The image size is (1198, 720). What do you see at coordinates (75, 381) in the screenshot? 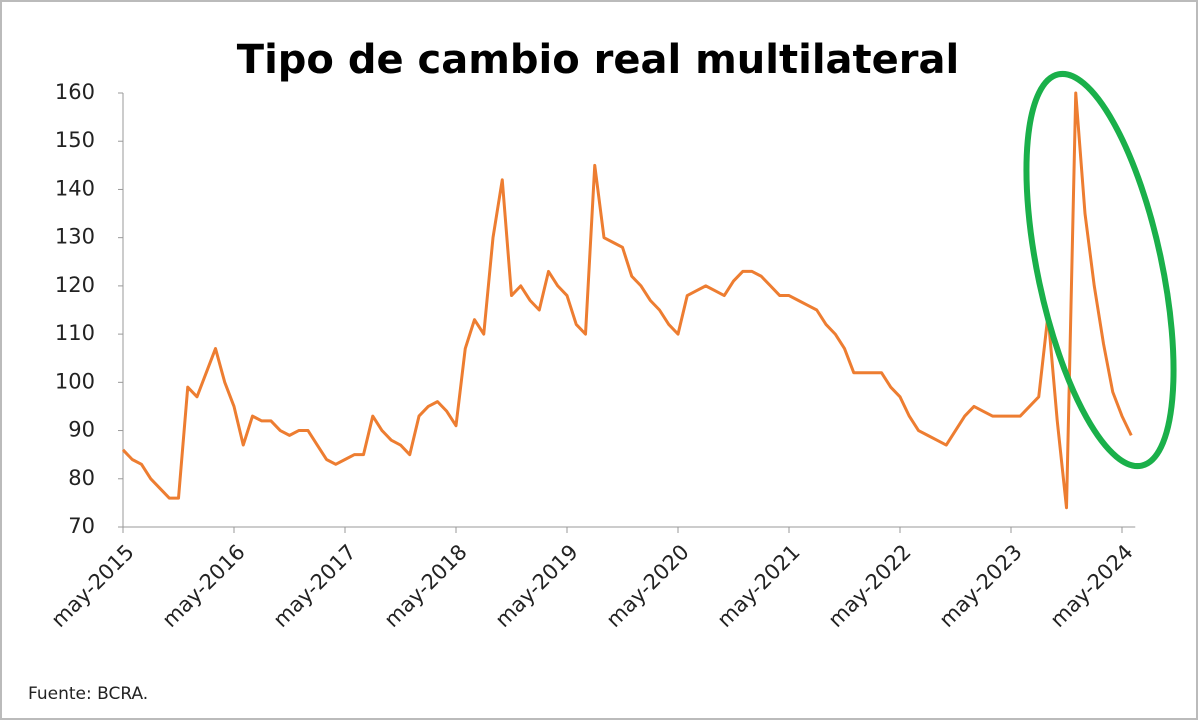
I see `y-tick-label: 100` at bounding box center [75, 381].